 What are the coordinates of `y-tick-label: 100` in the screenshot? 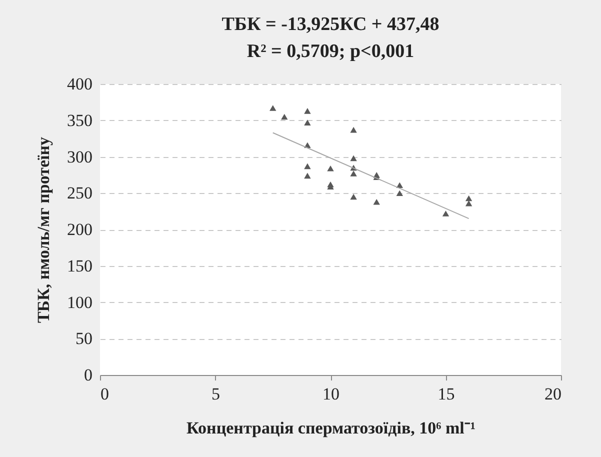 It's located at (79, 302).